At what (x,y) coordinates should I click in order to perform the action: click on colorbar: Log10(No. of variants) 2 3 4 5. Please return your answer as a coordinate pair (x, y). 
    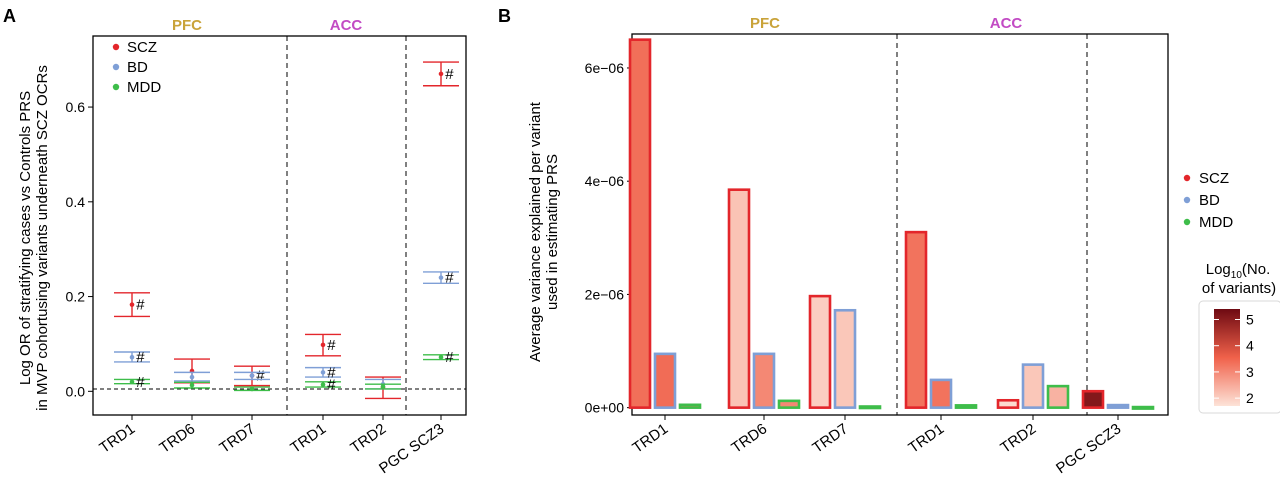
    Looking at the image, I should click on (1239, 337).